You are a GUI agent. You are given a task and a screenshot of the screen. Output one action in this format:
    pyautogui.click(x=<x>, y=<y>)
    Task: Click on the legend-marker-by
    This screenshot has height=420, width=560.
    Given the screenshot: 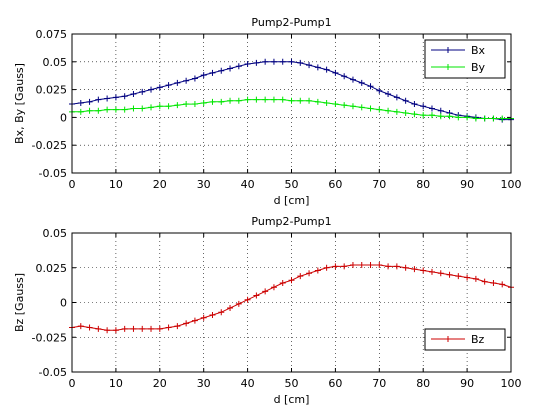 What is the action you would take?
    pyautogui.click(x=448, y=67)
    